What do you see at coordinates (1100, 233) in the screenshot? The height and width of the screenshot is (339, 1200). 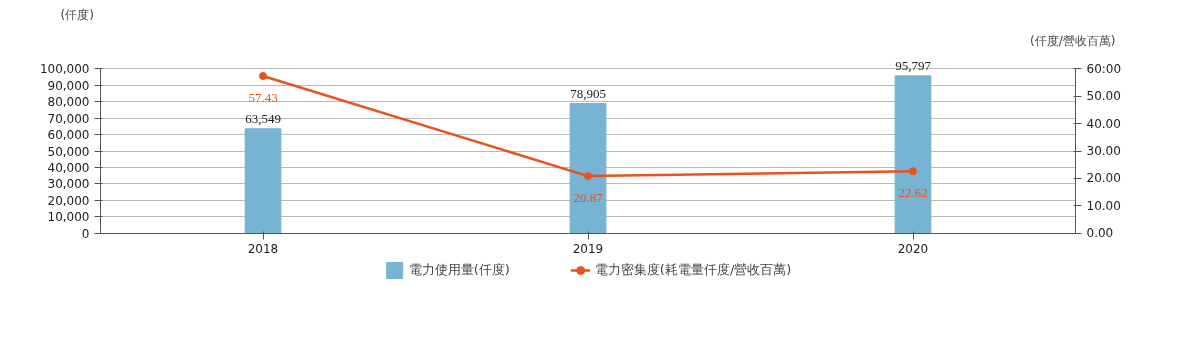 I see `y2-tick-label: 0.00` at bounding box center [1100, 233].